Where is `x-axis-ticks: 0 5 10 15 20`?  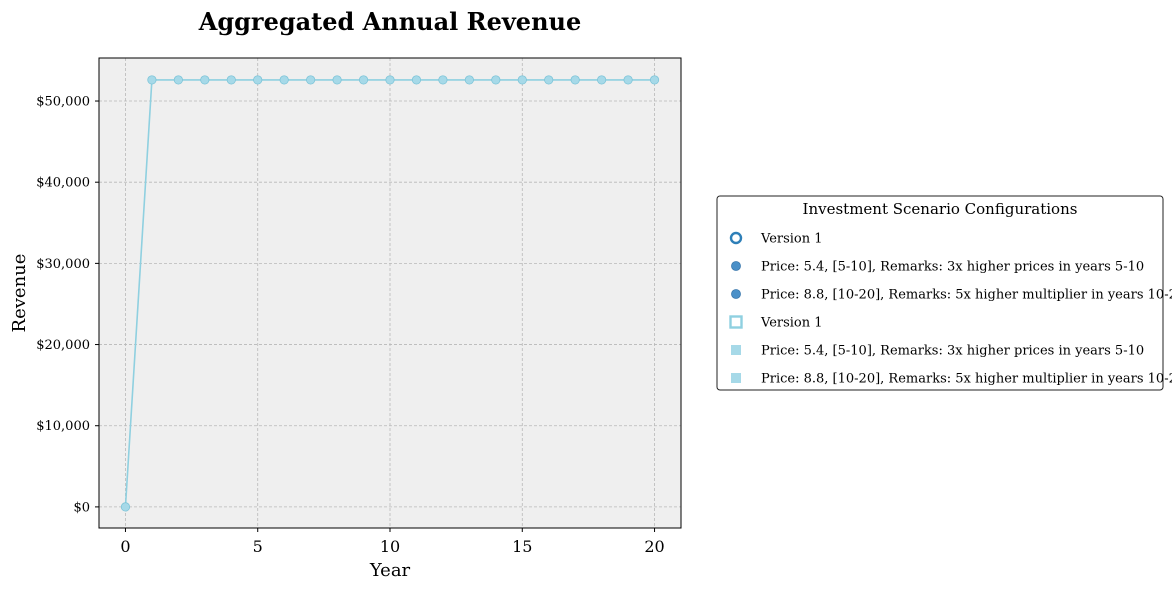
x-axis-ticks: 0 5 10 15 20 is located at coordinates (392, 542).